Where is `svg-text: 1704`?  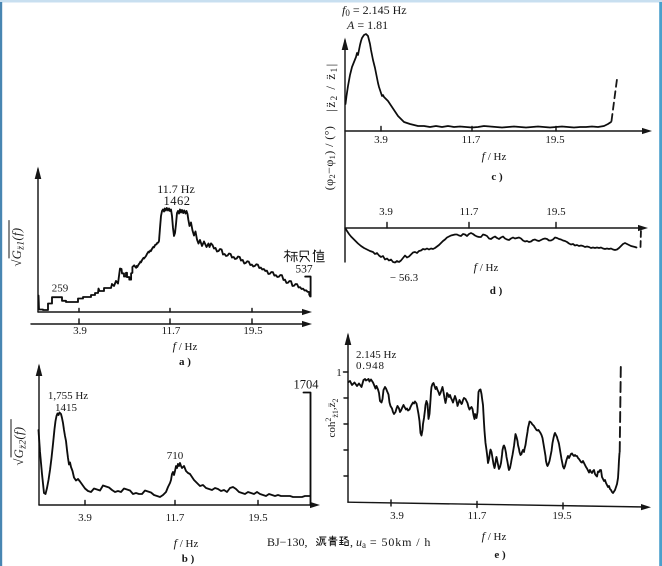 svg-text: 1704 is located at coordinates (307, 385).